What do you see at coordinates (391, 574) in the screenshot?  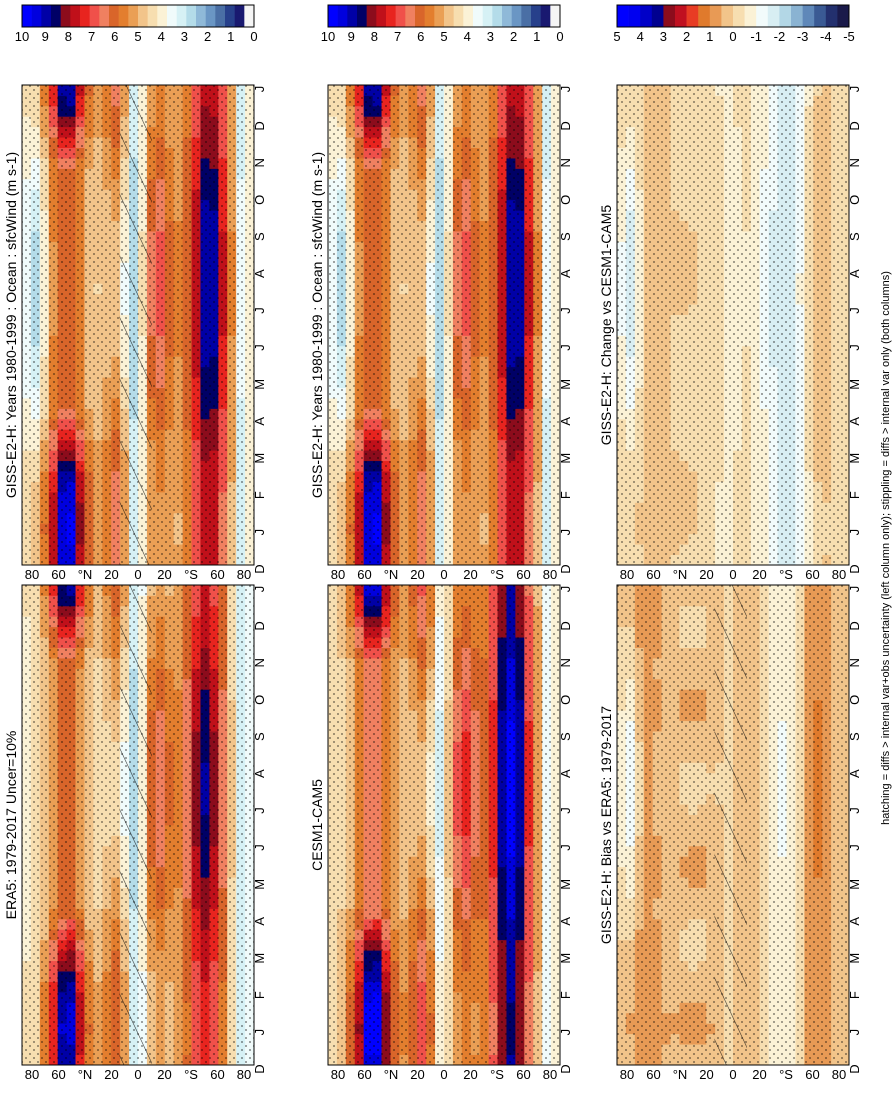 I see `y-tick-label: °N` at bounding box center [391, 574].